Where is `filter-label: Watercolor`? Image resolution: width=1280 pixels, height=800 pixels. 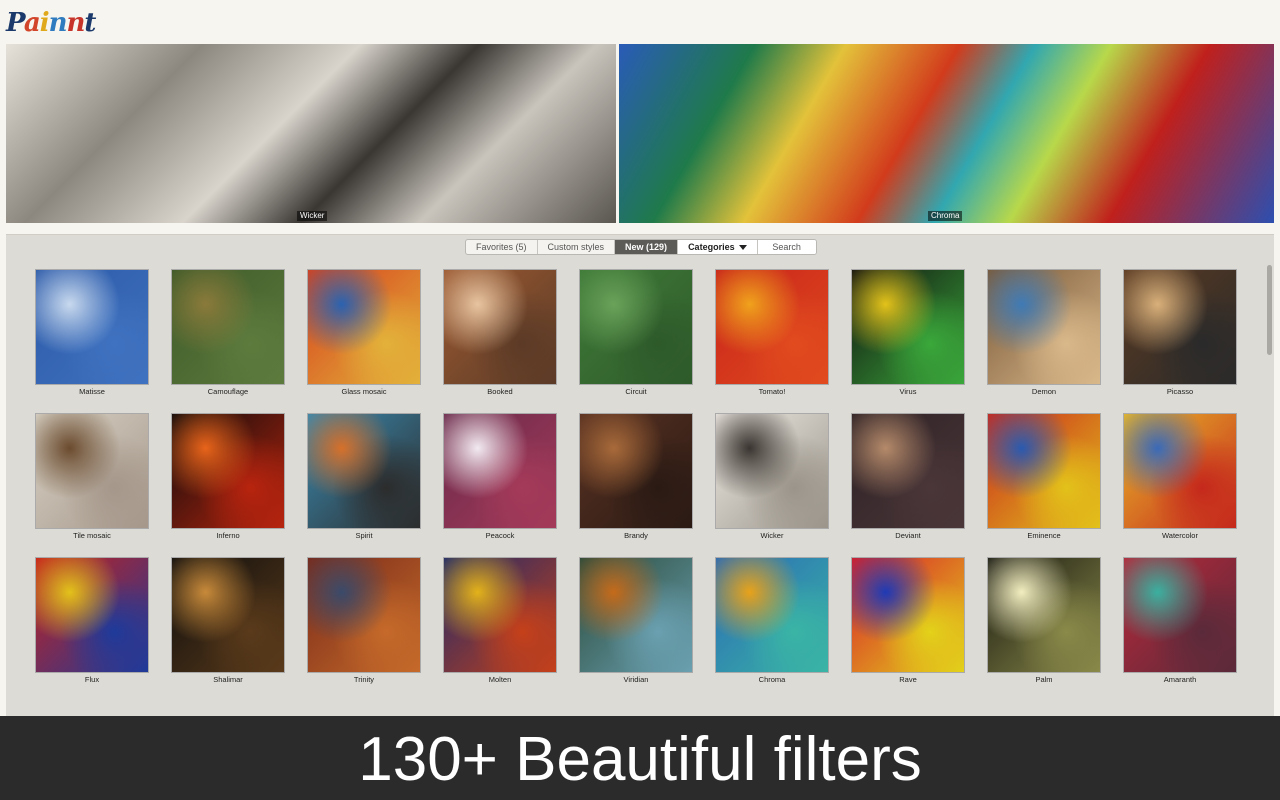 filter-label: Watercolor is located at coordinates (1180, 535).